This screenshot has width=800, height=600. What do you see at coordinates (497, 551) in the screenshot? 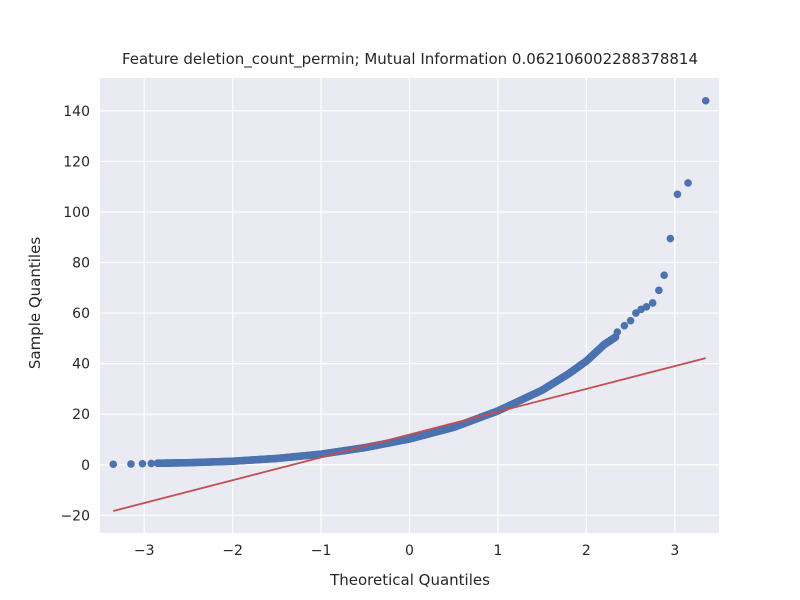
I see `x-tick-label: 1` at bounding box center [497, 551].